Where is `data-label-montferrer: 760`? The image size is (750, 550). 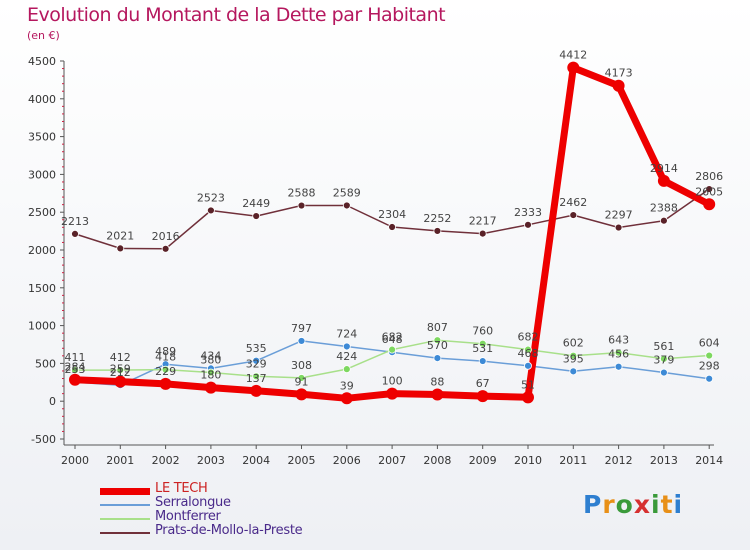 data-label-montferrer: 760 is located at coordinates (482, 331).